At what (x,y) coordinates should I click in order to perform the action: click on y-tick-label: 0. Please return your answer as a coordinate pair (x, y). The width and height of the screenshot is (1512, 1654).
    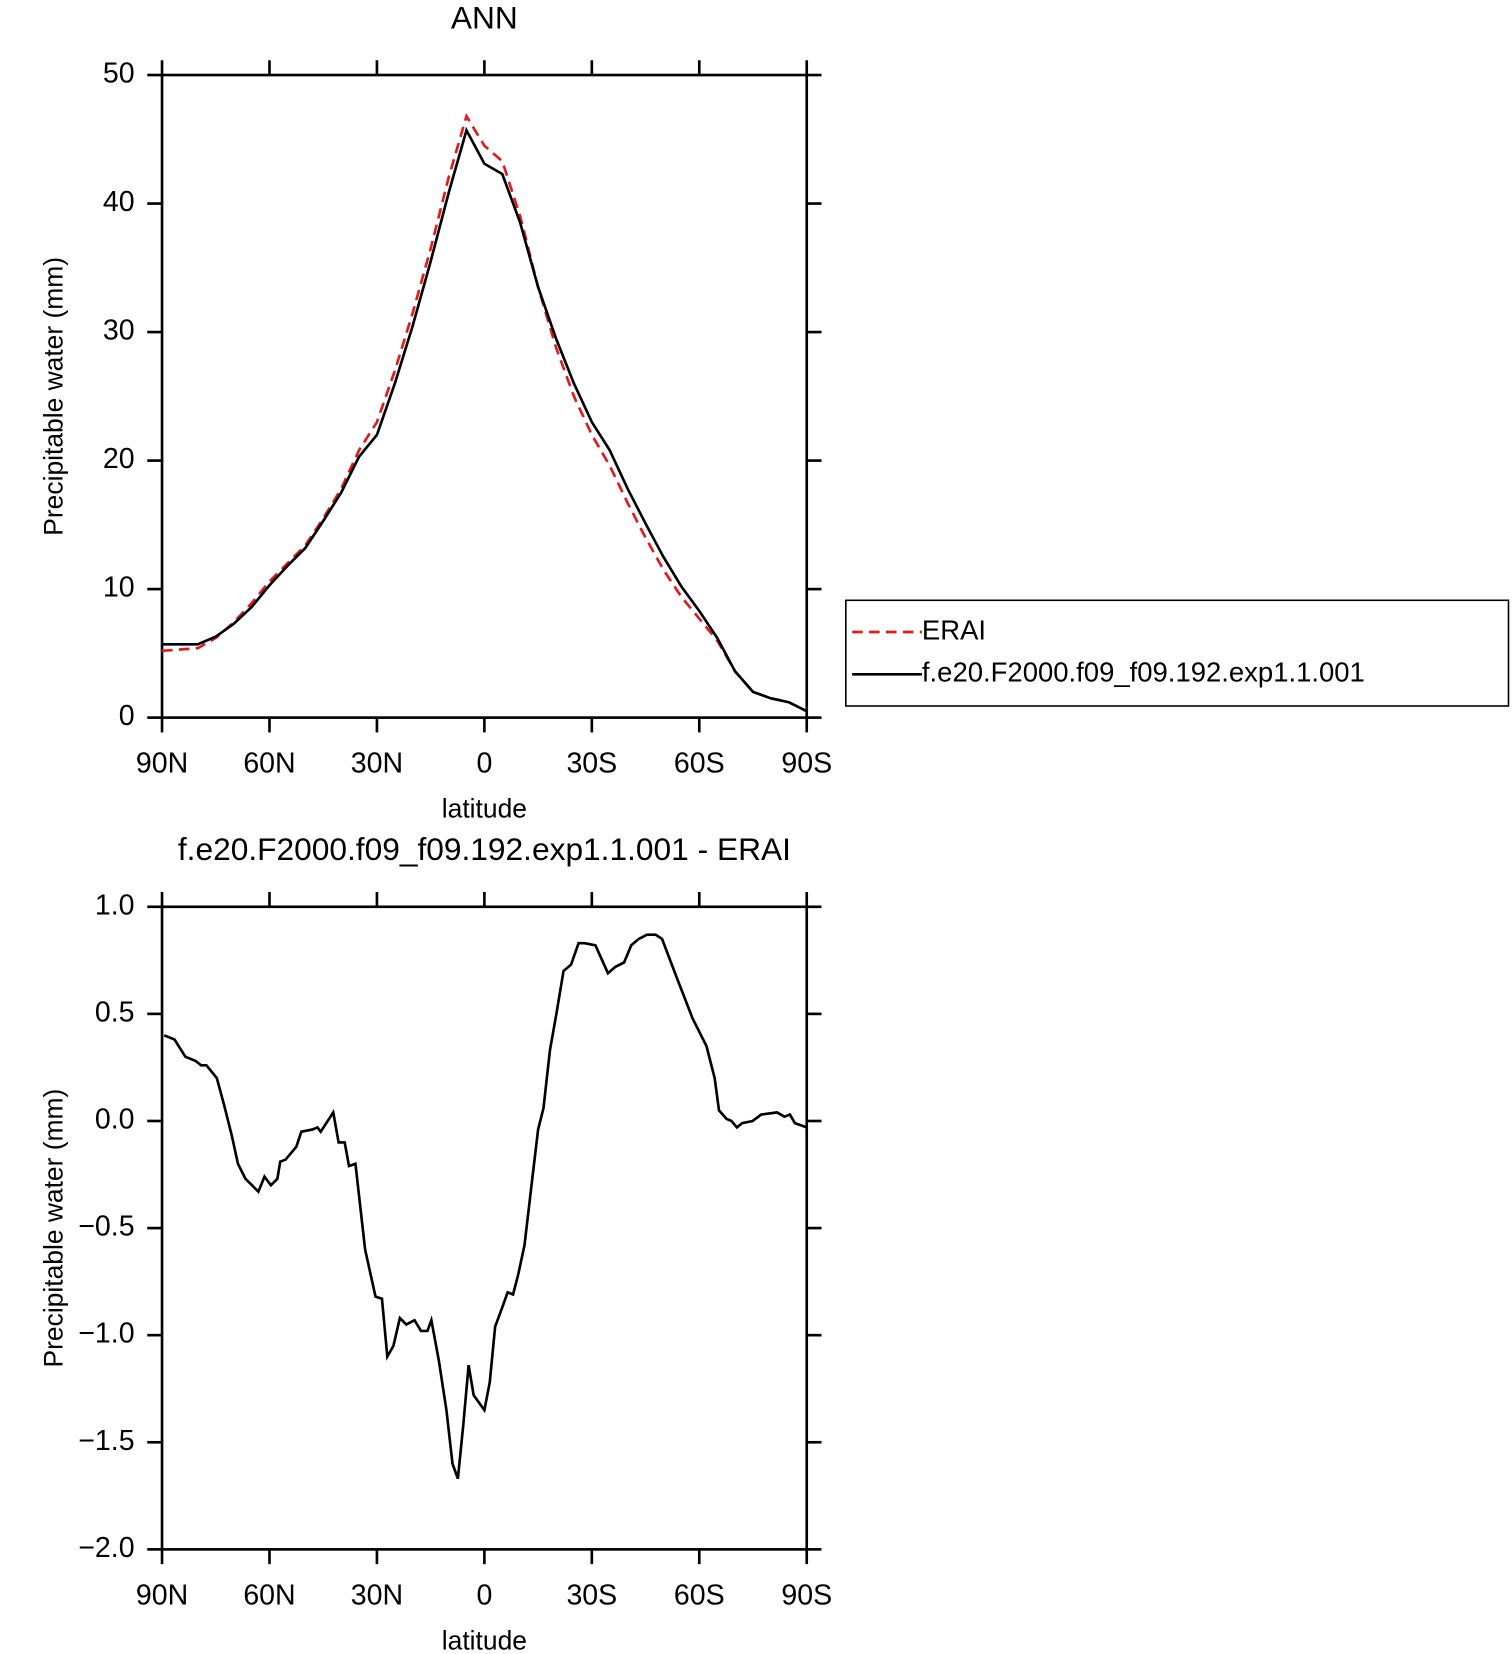
    Looking at the image, I should click on (127, 716).